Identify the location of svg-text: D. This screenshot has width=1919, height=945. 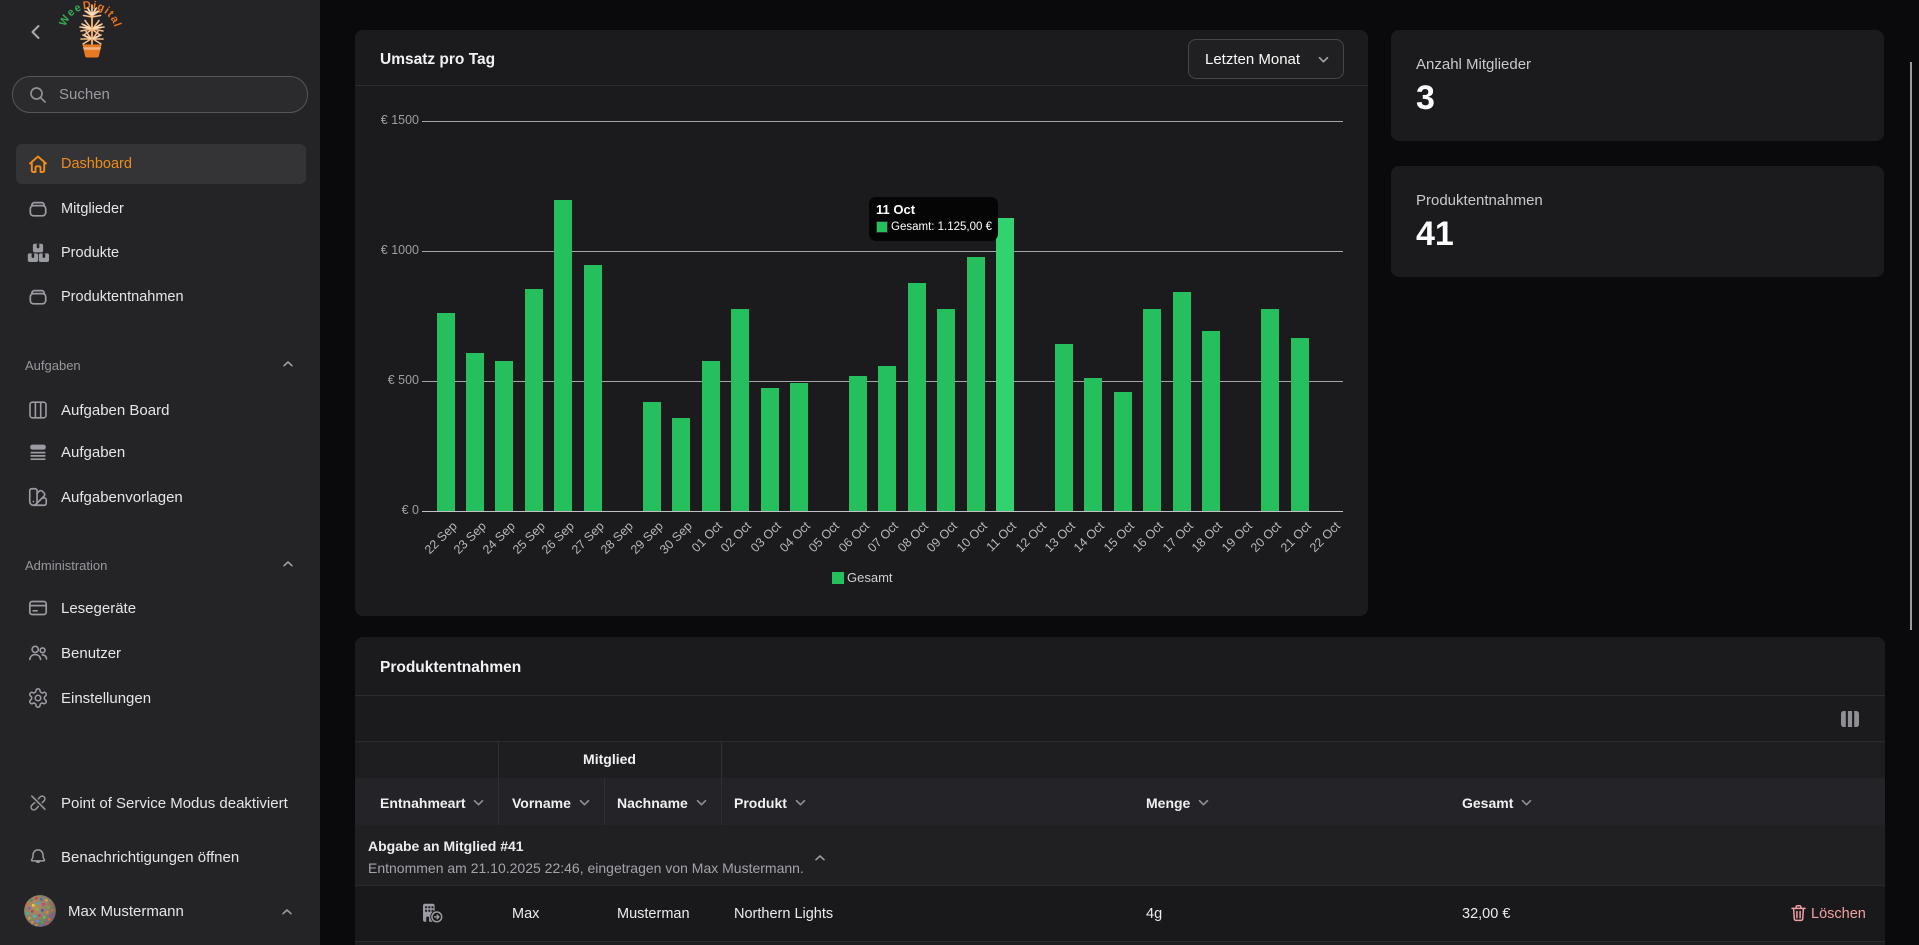
(86, 6).